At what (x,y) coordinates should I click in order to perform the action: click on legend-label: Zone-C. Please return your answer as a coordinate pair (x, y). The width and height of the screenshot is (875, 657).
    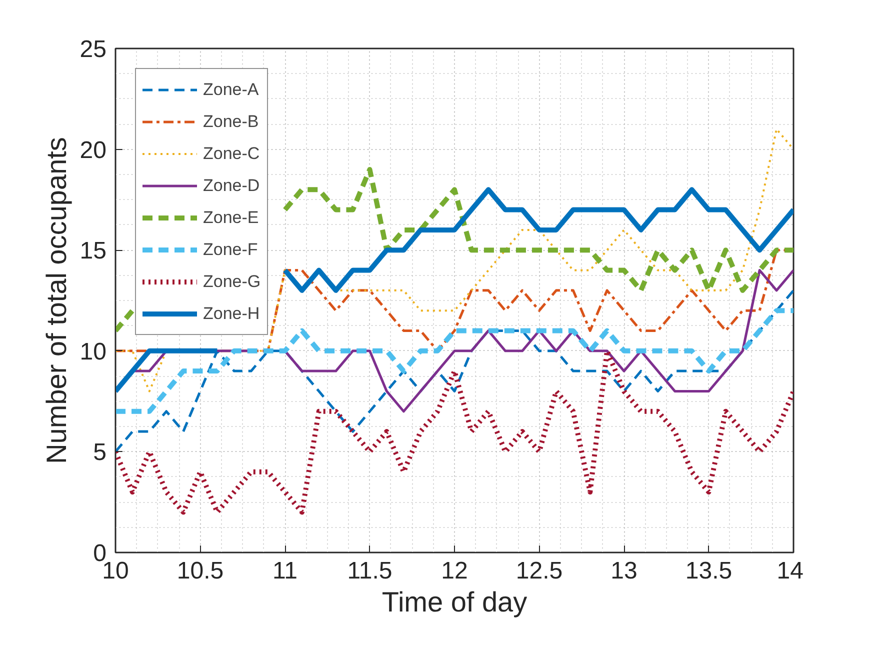
    Looking at the image, I should click on (231, 153).